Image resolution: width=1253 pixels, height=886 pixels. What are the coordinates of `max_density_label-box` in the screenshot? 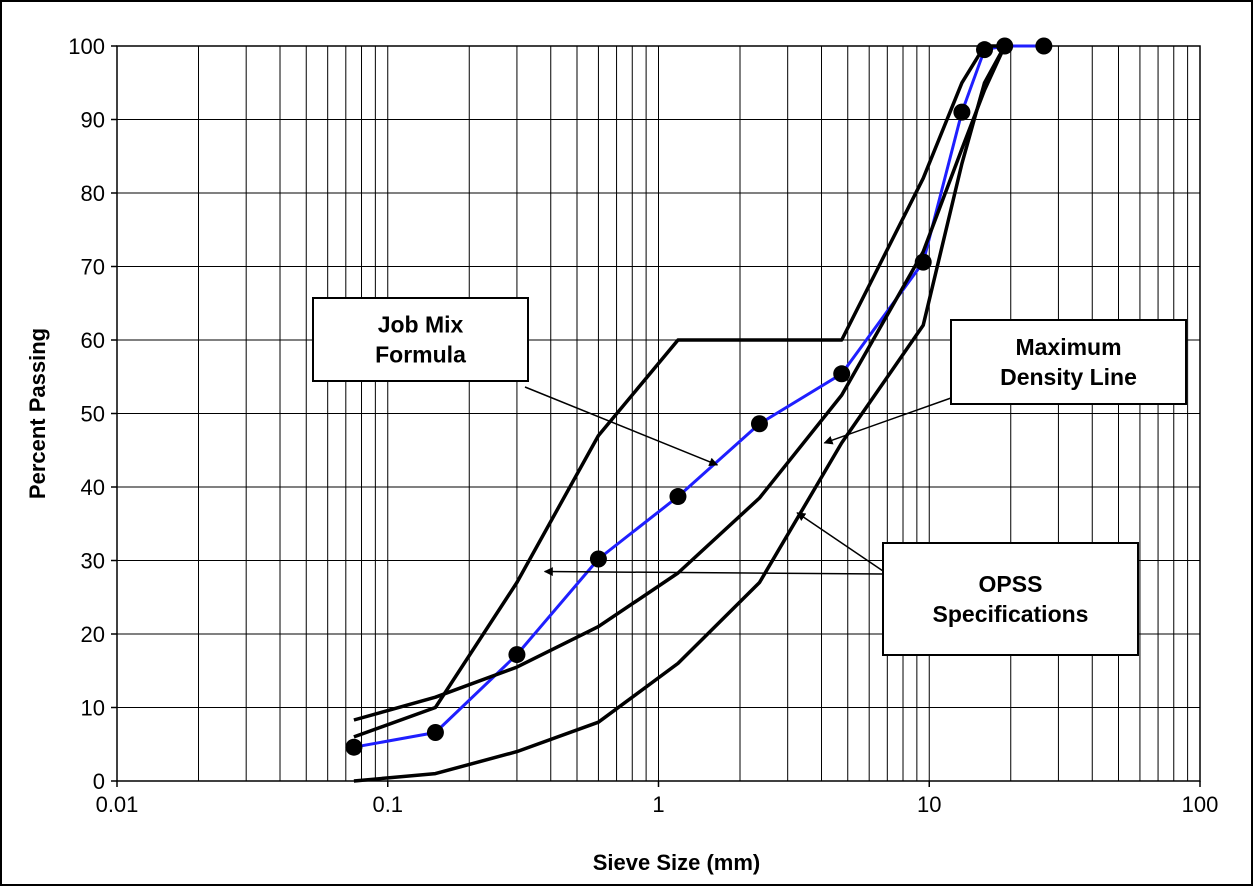 It's located at (1068, 362).